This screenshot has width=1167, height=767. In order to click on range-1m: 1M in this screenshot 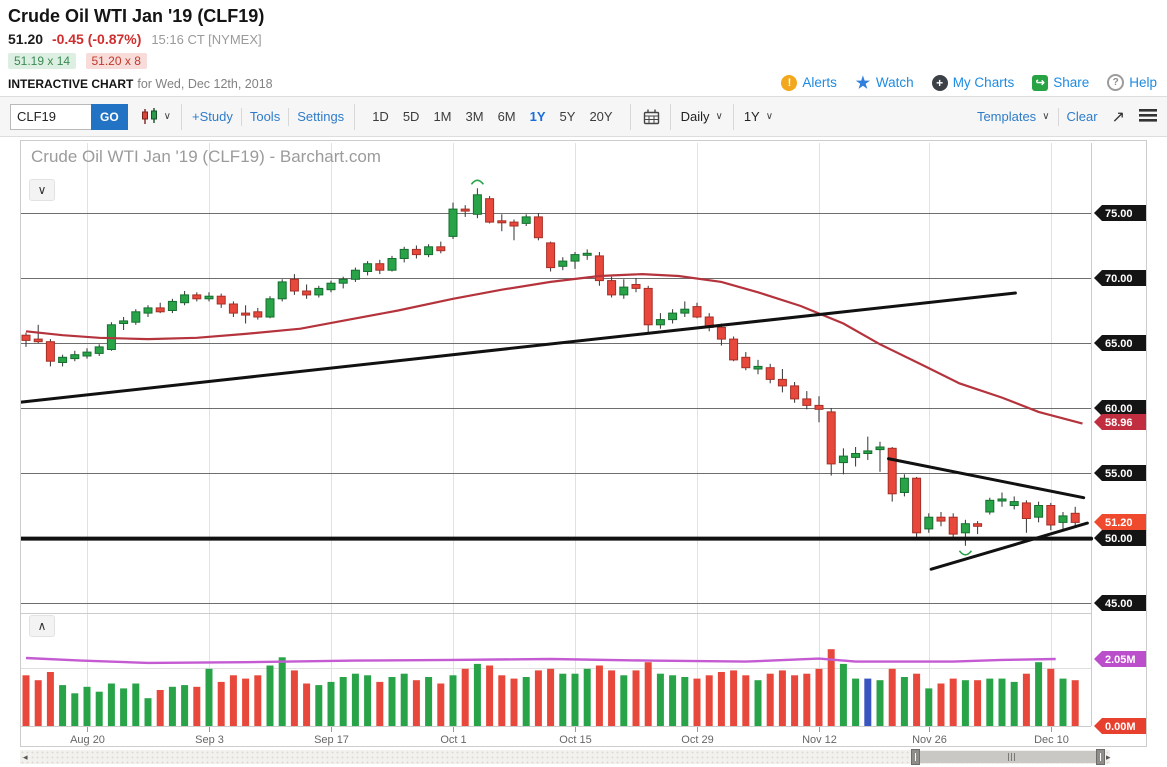, I will do `click(442, 116)`.